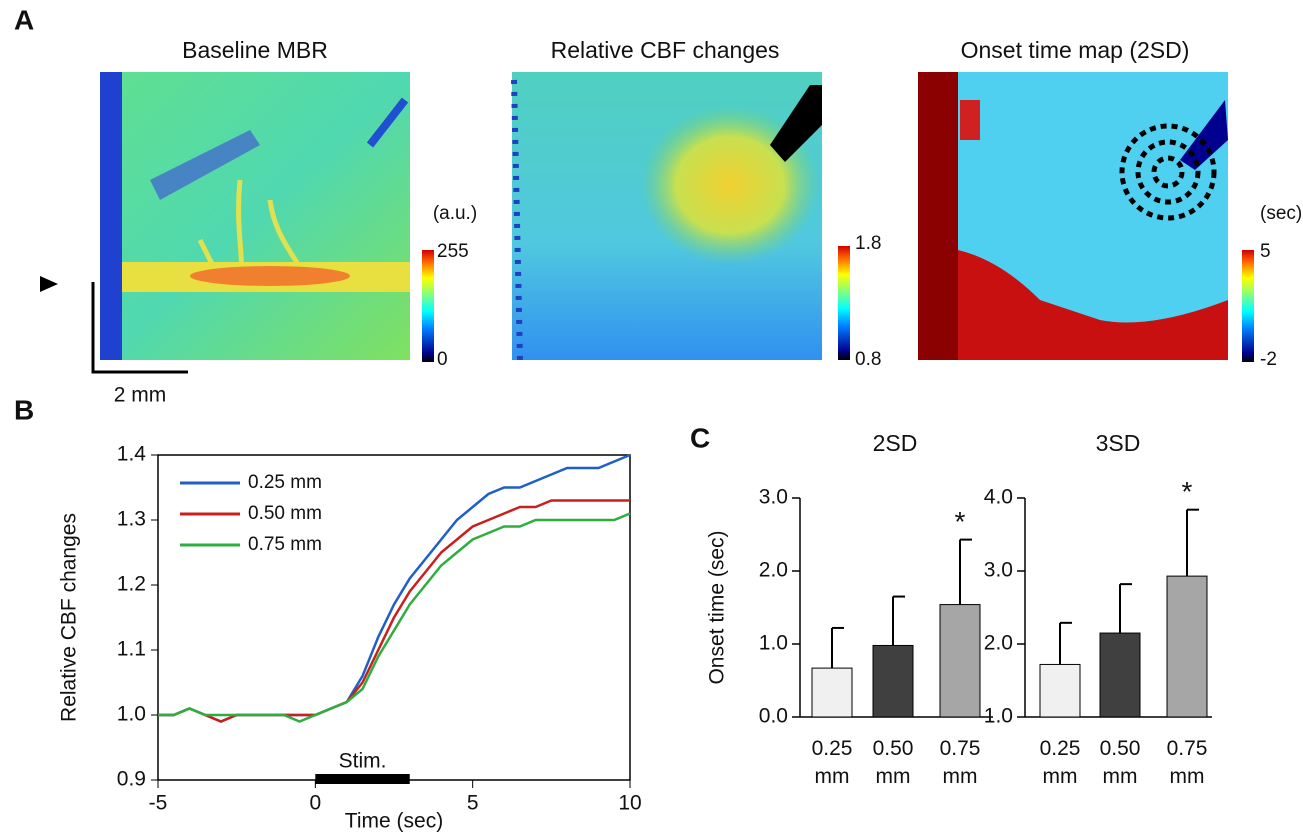 The height and width of the screenshot is (832, 1303). What do you see at coordinates (363, 761) in the screenshot?
I see `stim-label: Stim.` at bounding box center [363, 761].